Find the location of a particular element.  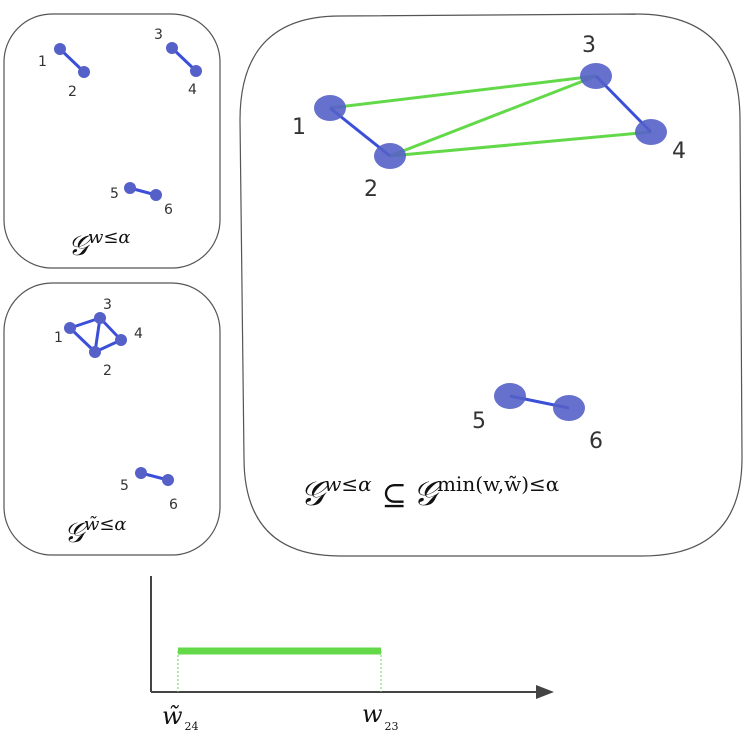

timeline-end-label: w 23 is located at coordinates (380, 716).